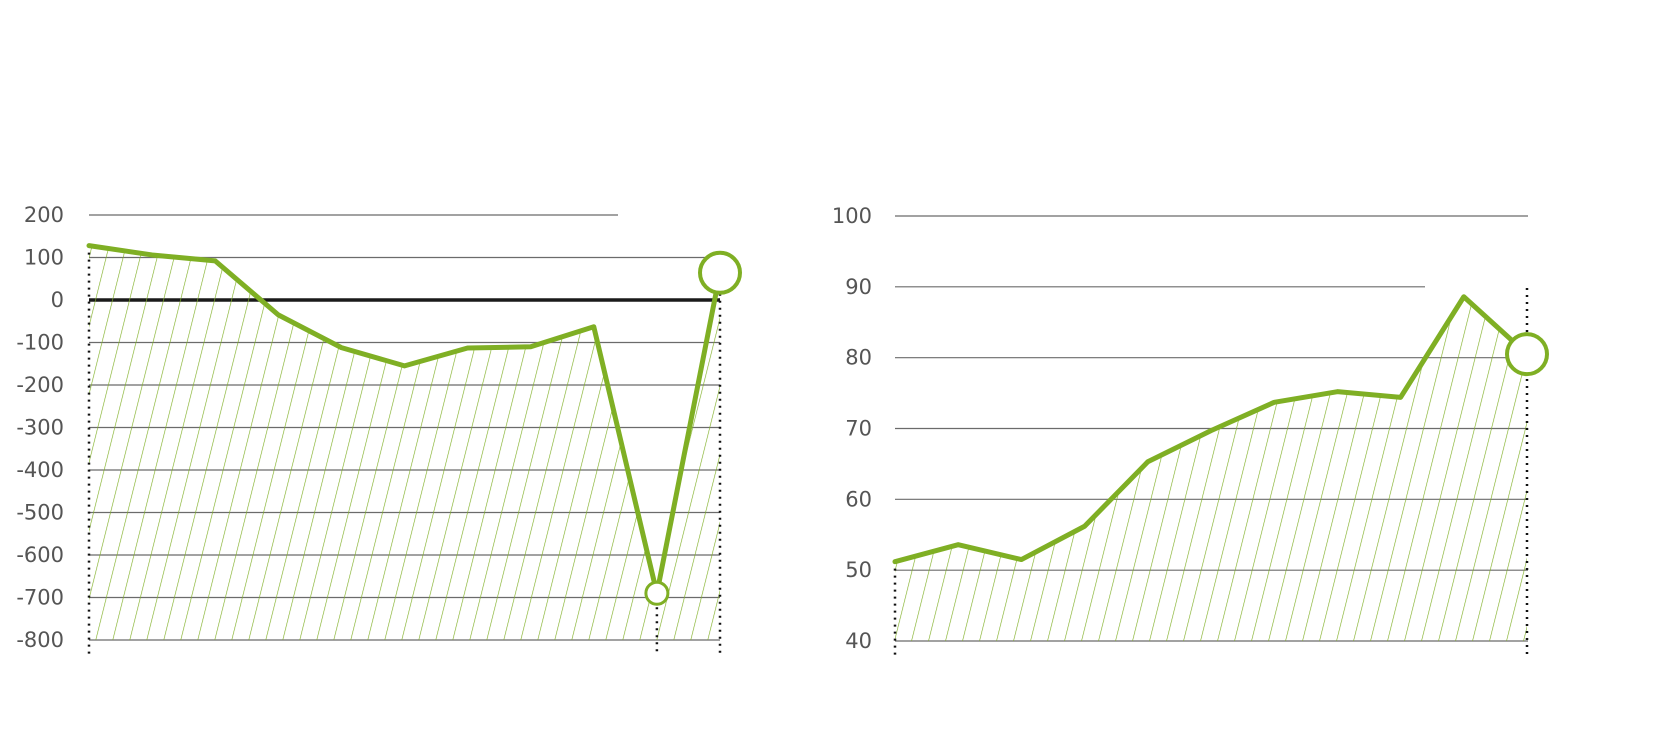 The image size is (1660, 752). I want to click on y-tick-label: 40, so click(858, 641).